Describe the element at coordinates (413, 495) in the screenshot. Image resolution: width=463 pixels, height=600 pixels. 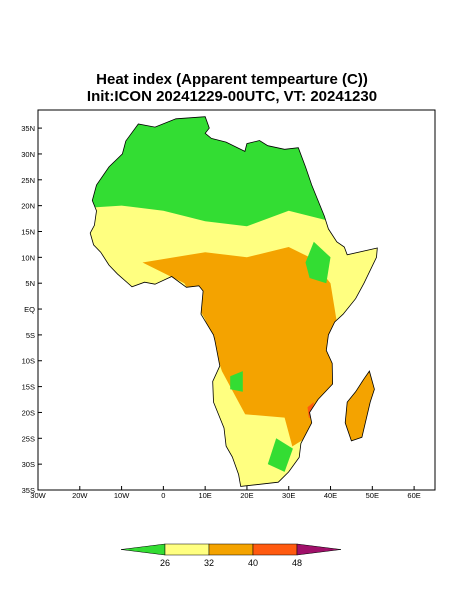
I see `lon-tick-label: 60E` at that location.